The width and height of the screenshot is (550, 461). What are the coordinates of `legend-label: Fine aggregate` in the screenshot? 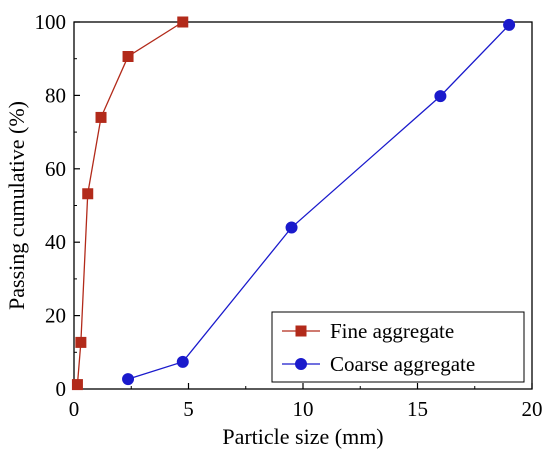 It's located at (392, 331).